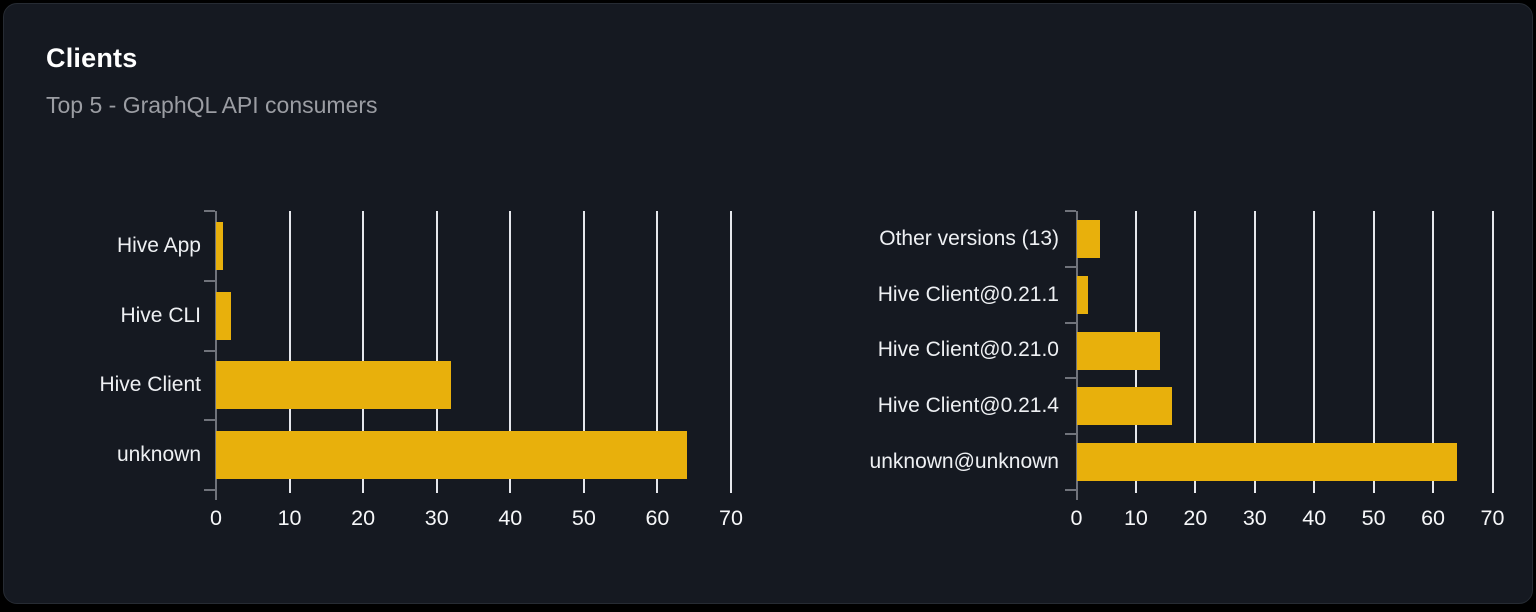  What do you see at coordinates (1266, 462) in the screenshot?
I see `bar-unknown-unknown` at bounding box center [1266, 462].